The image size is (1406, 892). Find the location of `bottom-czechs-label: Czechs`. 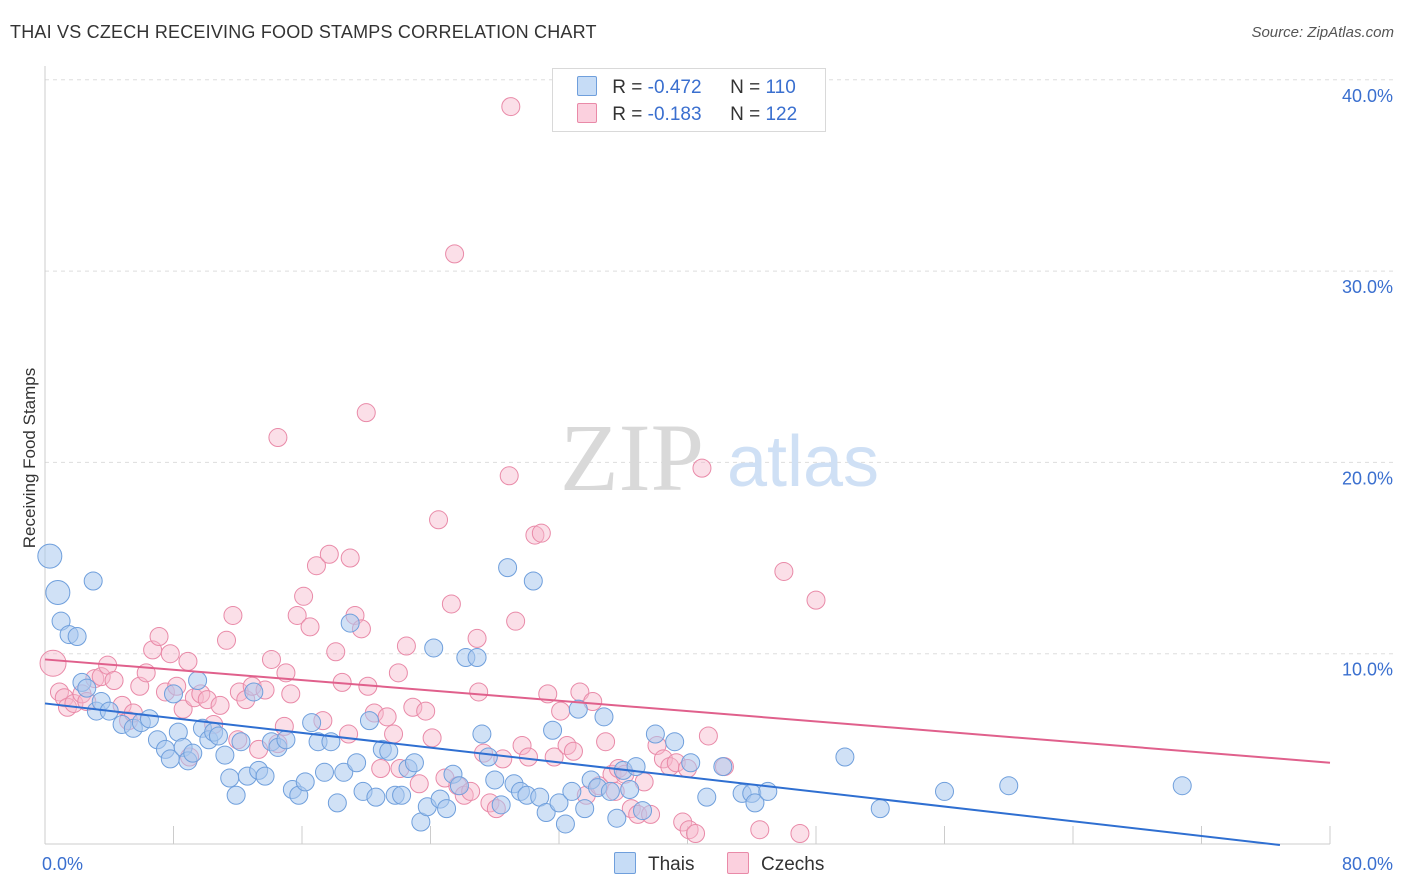

bottom-czechs-label: Czechs is located at coordinates (793, 864).